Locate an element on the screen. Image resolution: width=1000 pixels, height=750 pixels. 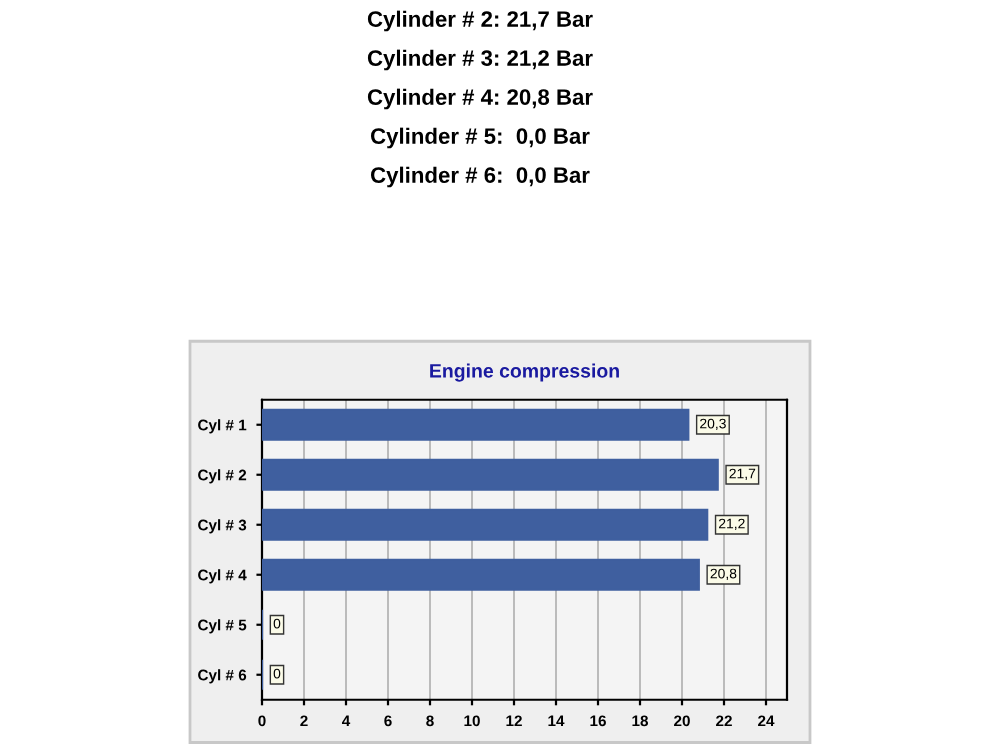
text: Cylinder # 4: 20,8 Bar is located at coordinates (480, 99).